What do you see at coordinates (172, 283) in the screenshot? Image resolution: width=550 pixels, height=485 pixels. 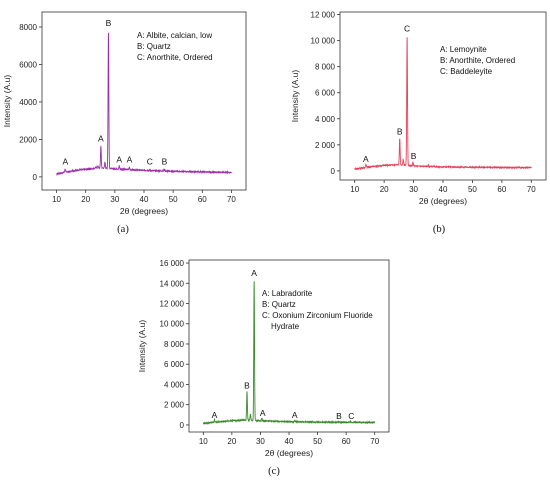 I see `y-tick-label: 14 000` at bounding box center [172, 283].